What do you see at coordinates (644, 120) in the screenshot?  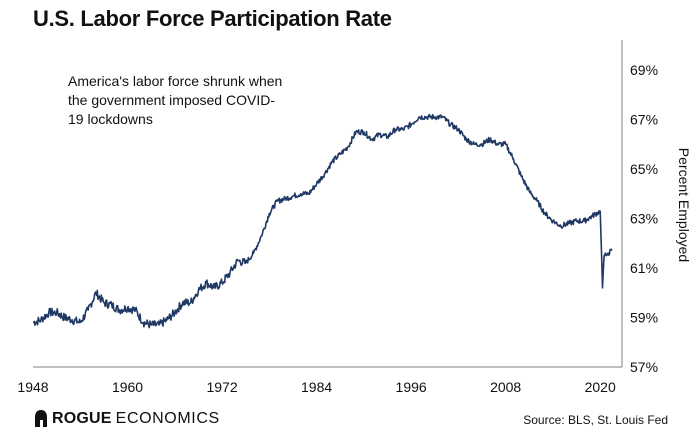 I see `y-tick-label: 67%` at bounding box center [644, 120].